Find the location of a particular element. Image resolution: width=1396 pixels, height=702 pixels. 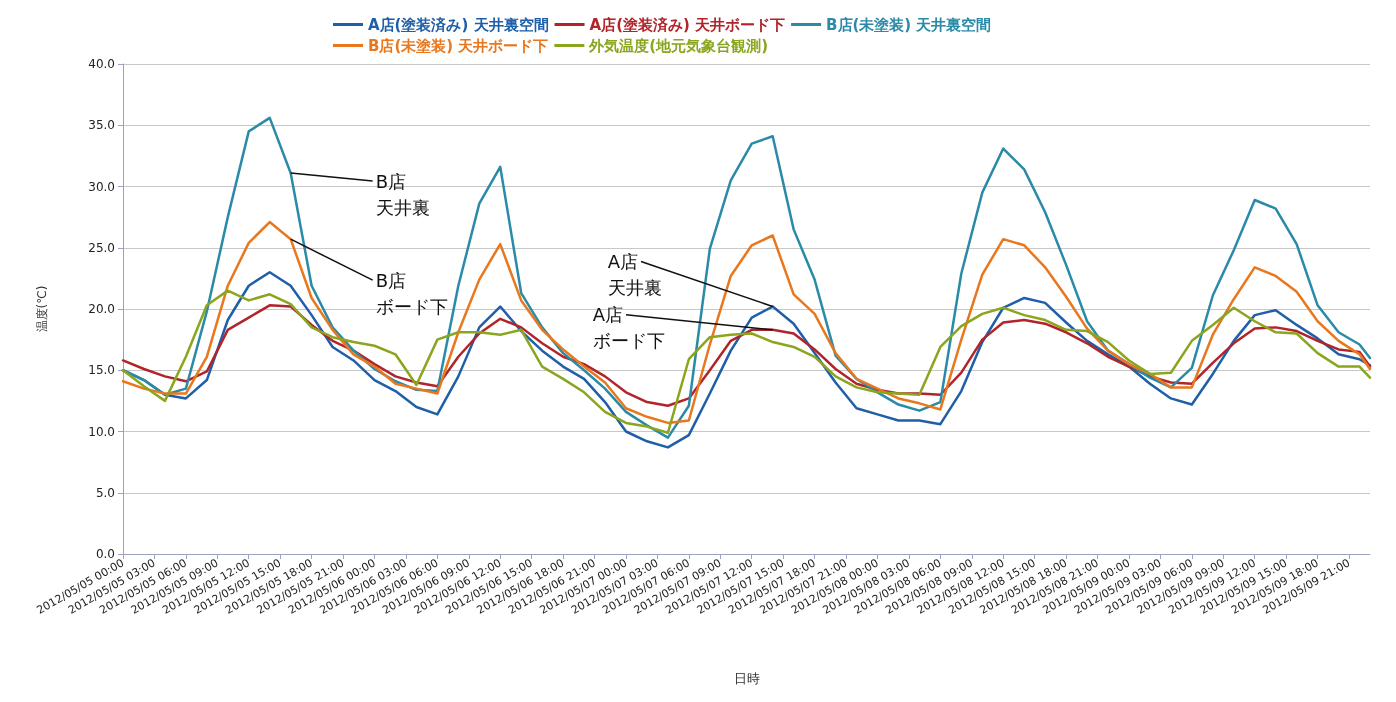

y-tick-label: 5.0 is located at coordinates (105, 492).